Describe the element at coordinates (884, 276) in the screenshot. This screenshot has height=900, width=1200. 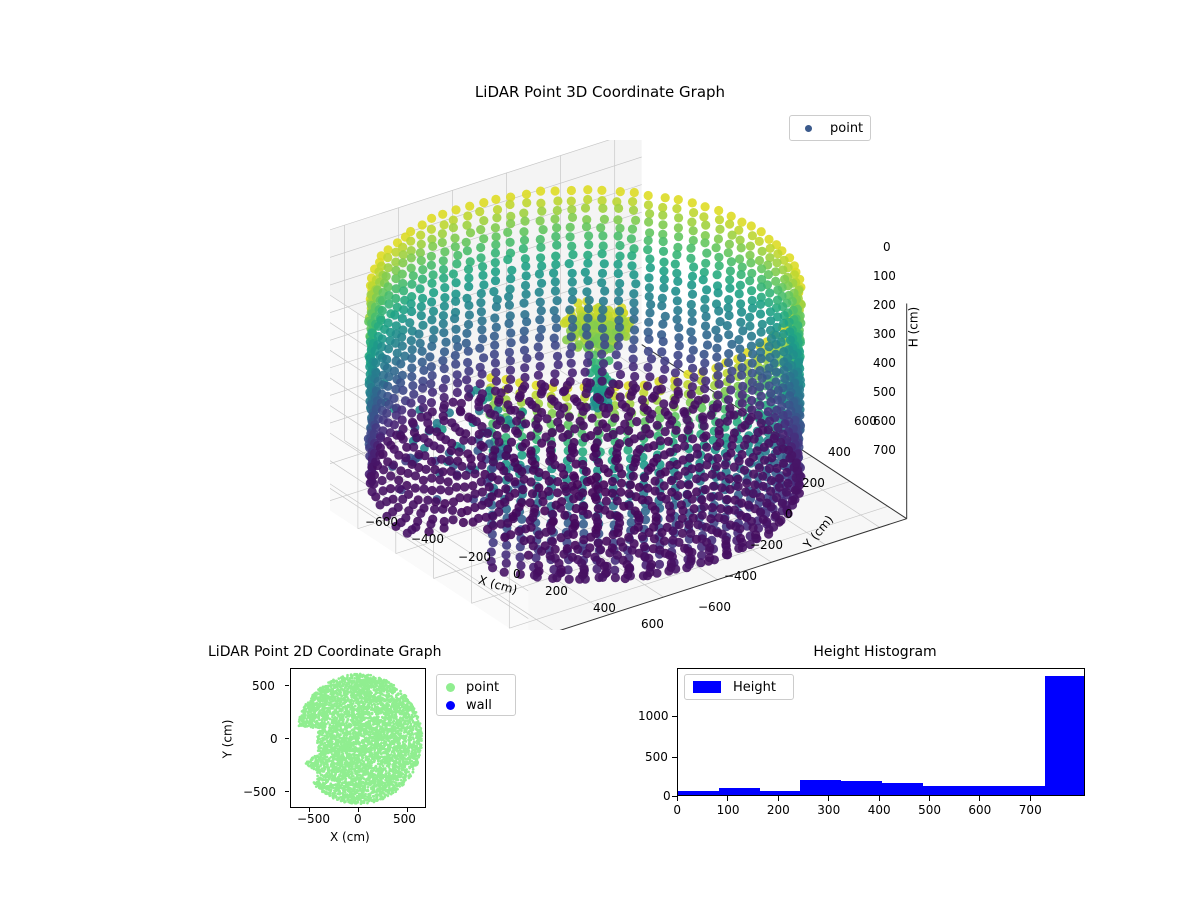
I see `z-tick-100: 100` at that location.